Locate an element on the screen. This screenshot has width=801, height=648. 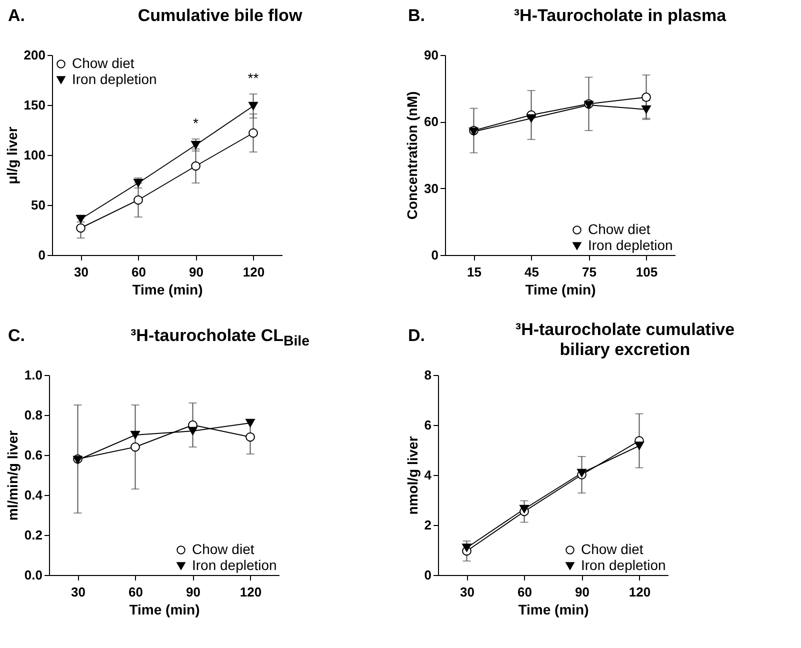
chart-title: Cumulative bile flow is located at coordinates (220, 16).